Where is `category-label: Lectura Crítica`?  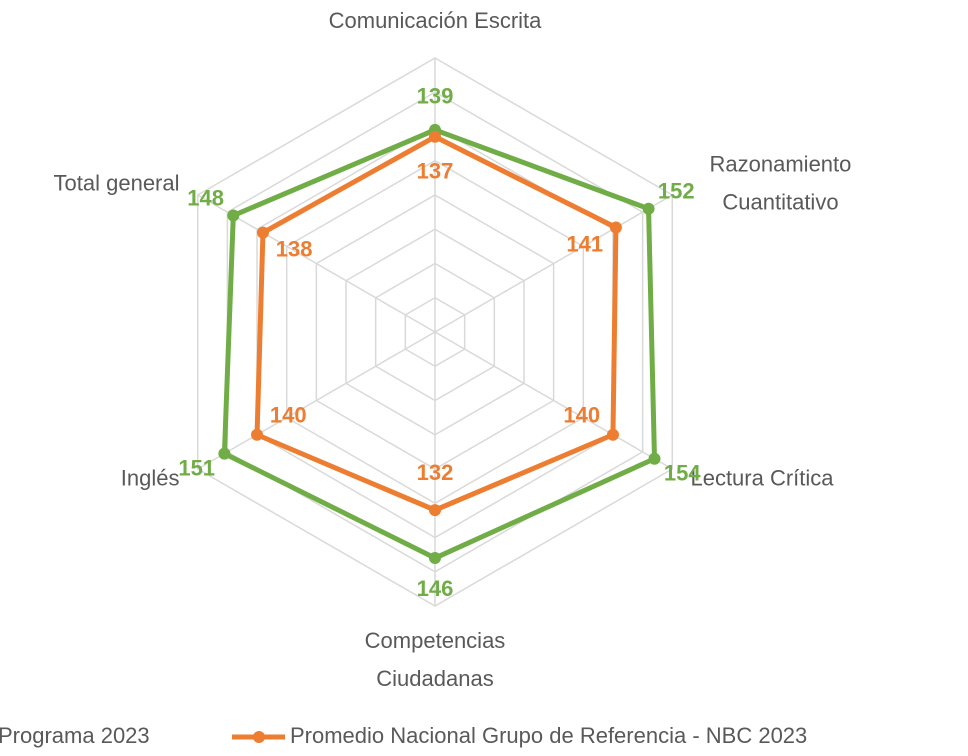 category-label: Lectura Crítica is located at coordinates (762, 477).